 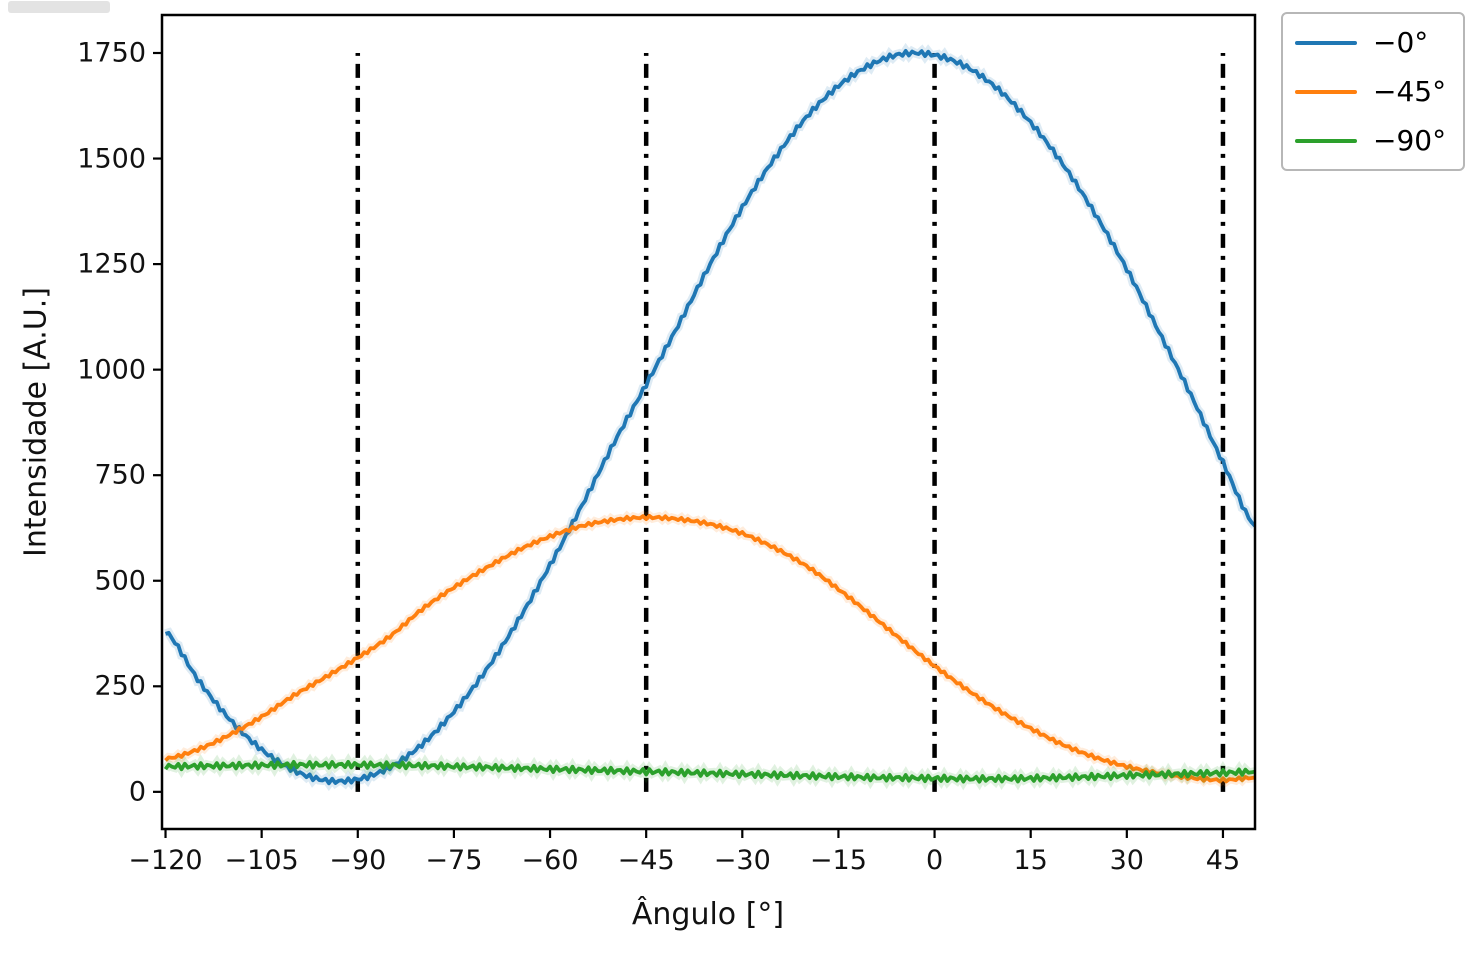 What do you see at coordinates (137, 792) in the screenshot?
I see `y-tick-label-0: 0` at bounding box center [137, 792].